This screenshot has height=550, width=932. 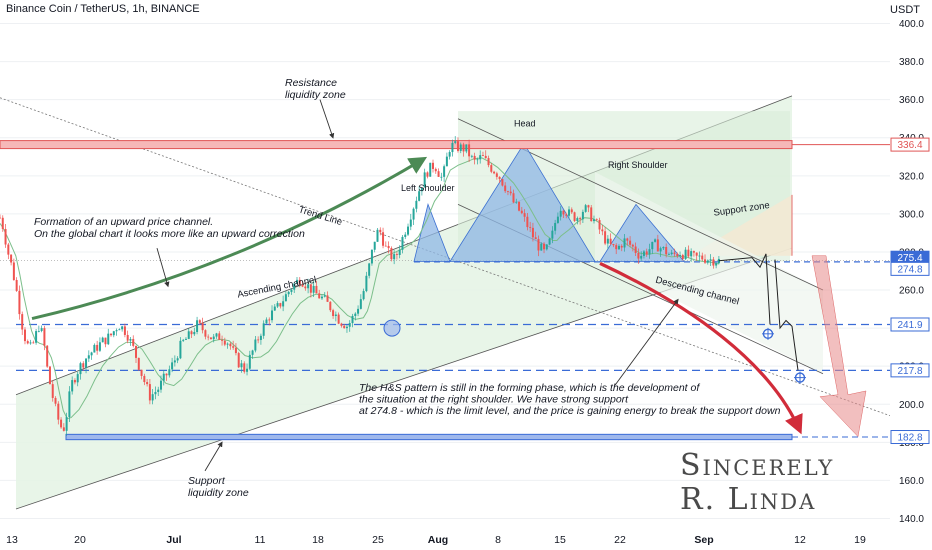 I want to click on chart-title: Binance Coin / TetherUS, 1h, BINANCE, so click(x=103, y=9).